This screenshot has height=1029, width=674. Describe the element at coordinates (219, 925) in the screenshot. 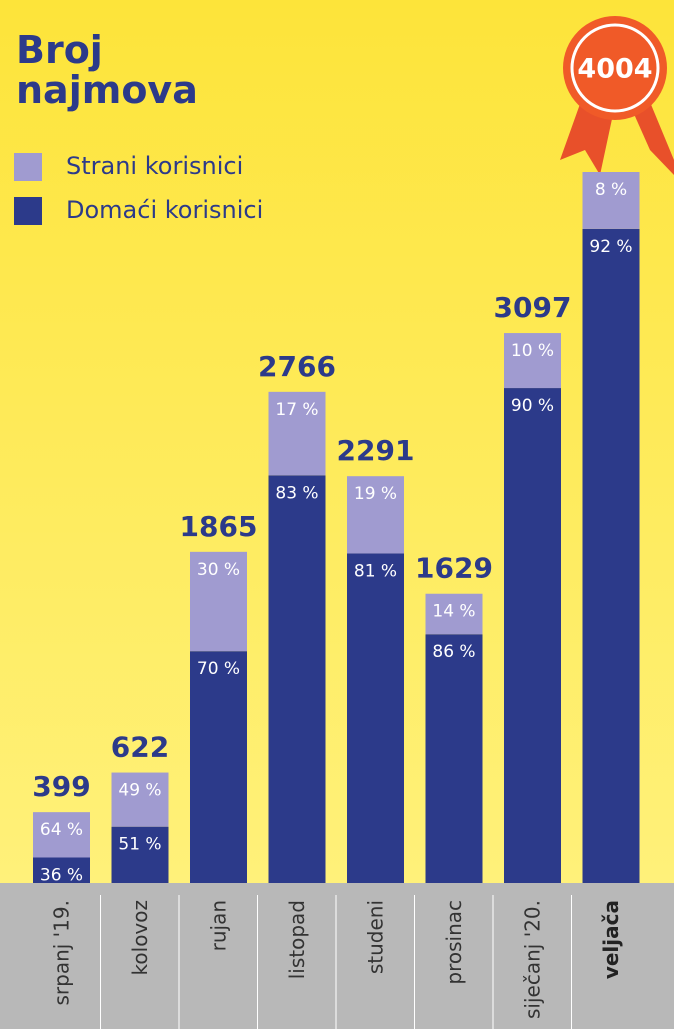

I see `x-tick-label: rujan` at that location.